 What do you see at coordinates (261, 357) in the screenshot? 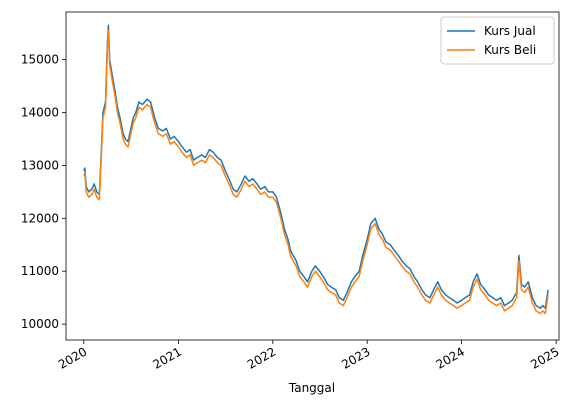
I see `x-tick-label: 2022` at bounding box center [261, 357].